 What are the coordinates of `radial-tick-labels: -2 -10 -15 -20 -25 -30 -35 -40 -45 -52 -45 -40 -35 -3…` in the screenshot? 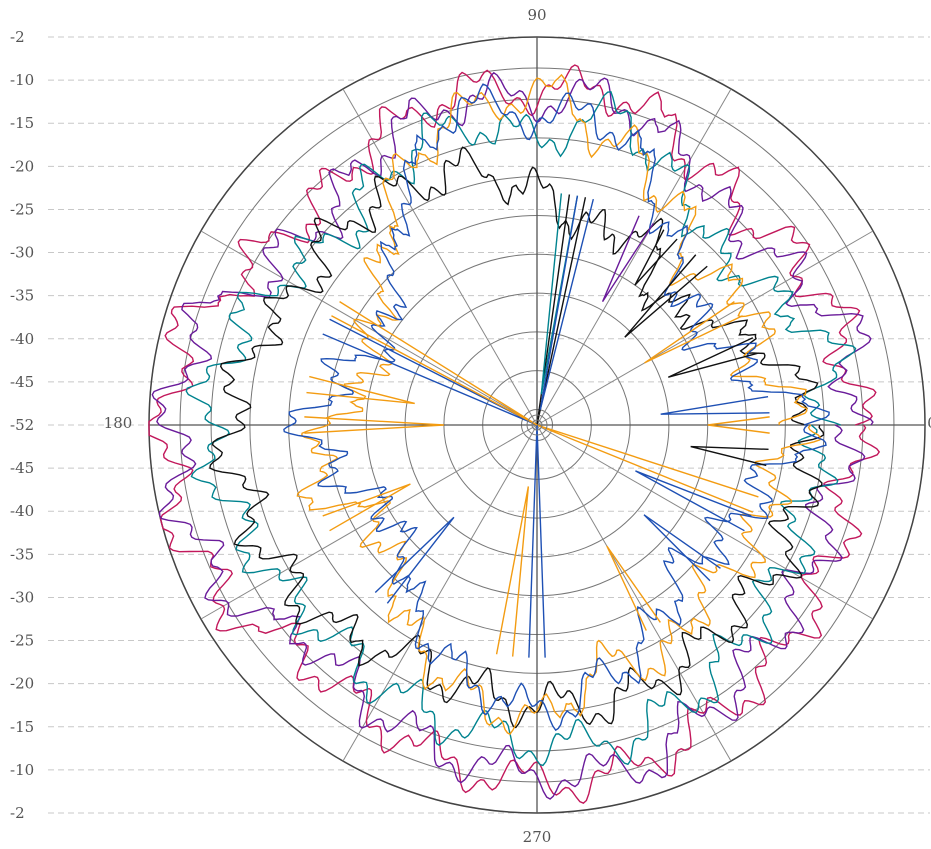 It's located at (22, 425).